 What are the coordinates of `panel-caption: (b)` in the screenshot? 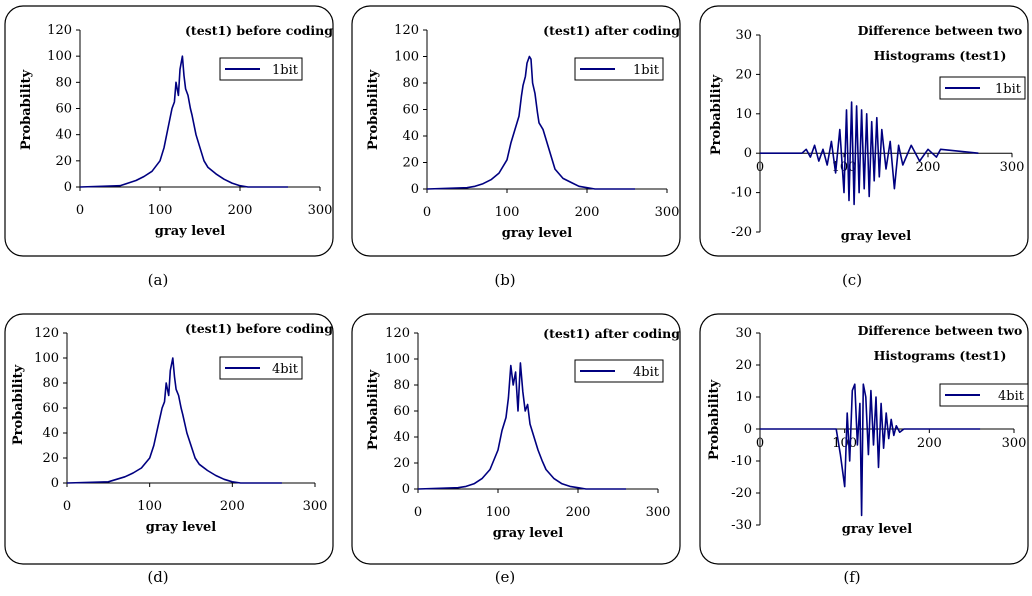 It's located at (504, 280).